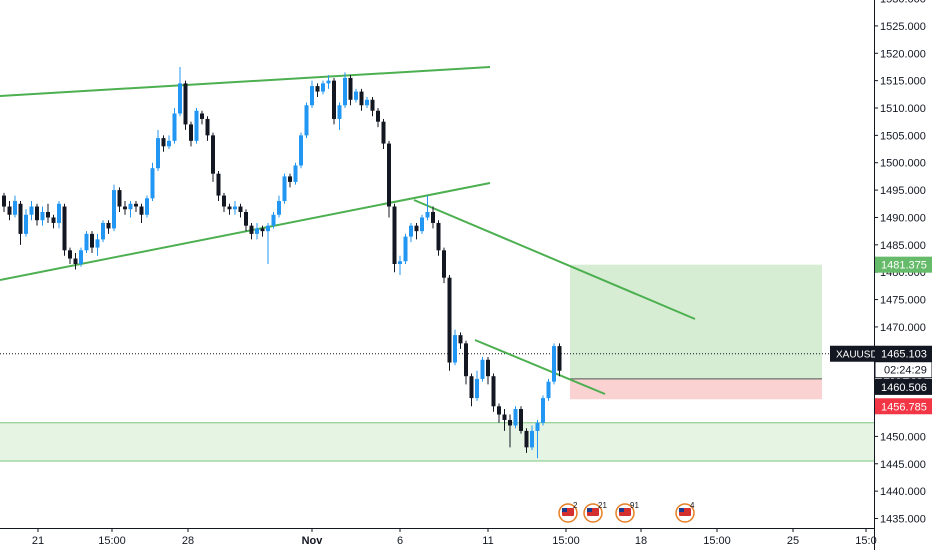  Describe the element at coordinates (903, 3) in the screenshot. I see `y-tick-label: 1530.000` at that location.